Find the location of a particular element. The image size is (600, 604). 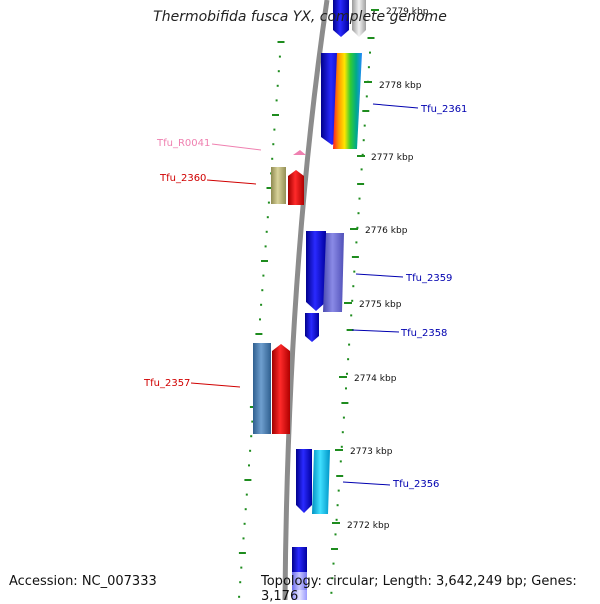

gene-arrow-top-grey is located at coordinates (359, 18).